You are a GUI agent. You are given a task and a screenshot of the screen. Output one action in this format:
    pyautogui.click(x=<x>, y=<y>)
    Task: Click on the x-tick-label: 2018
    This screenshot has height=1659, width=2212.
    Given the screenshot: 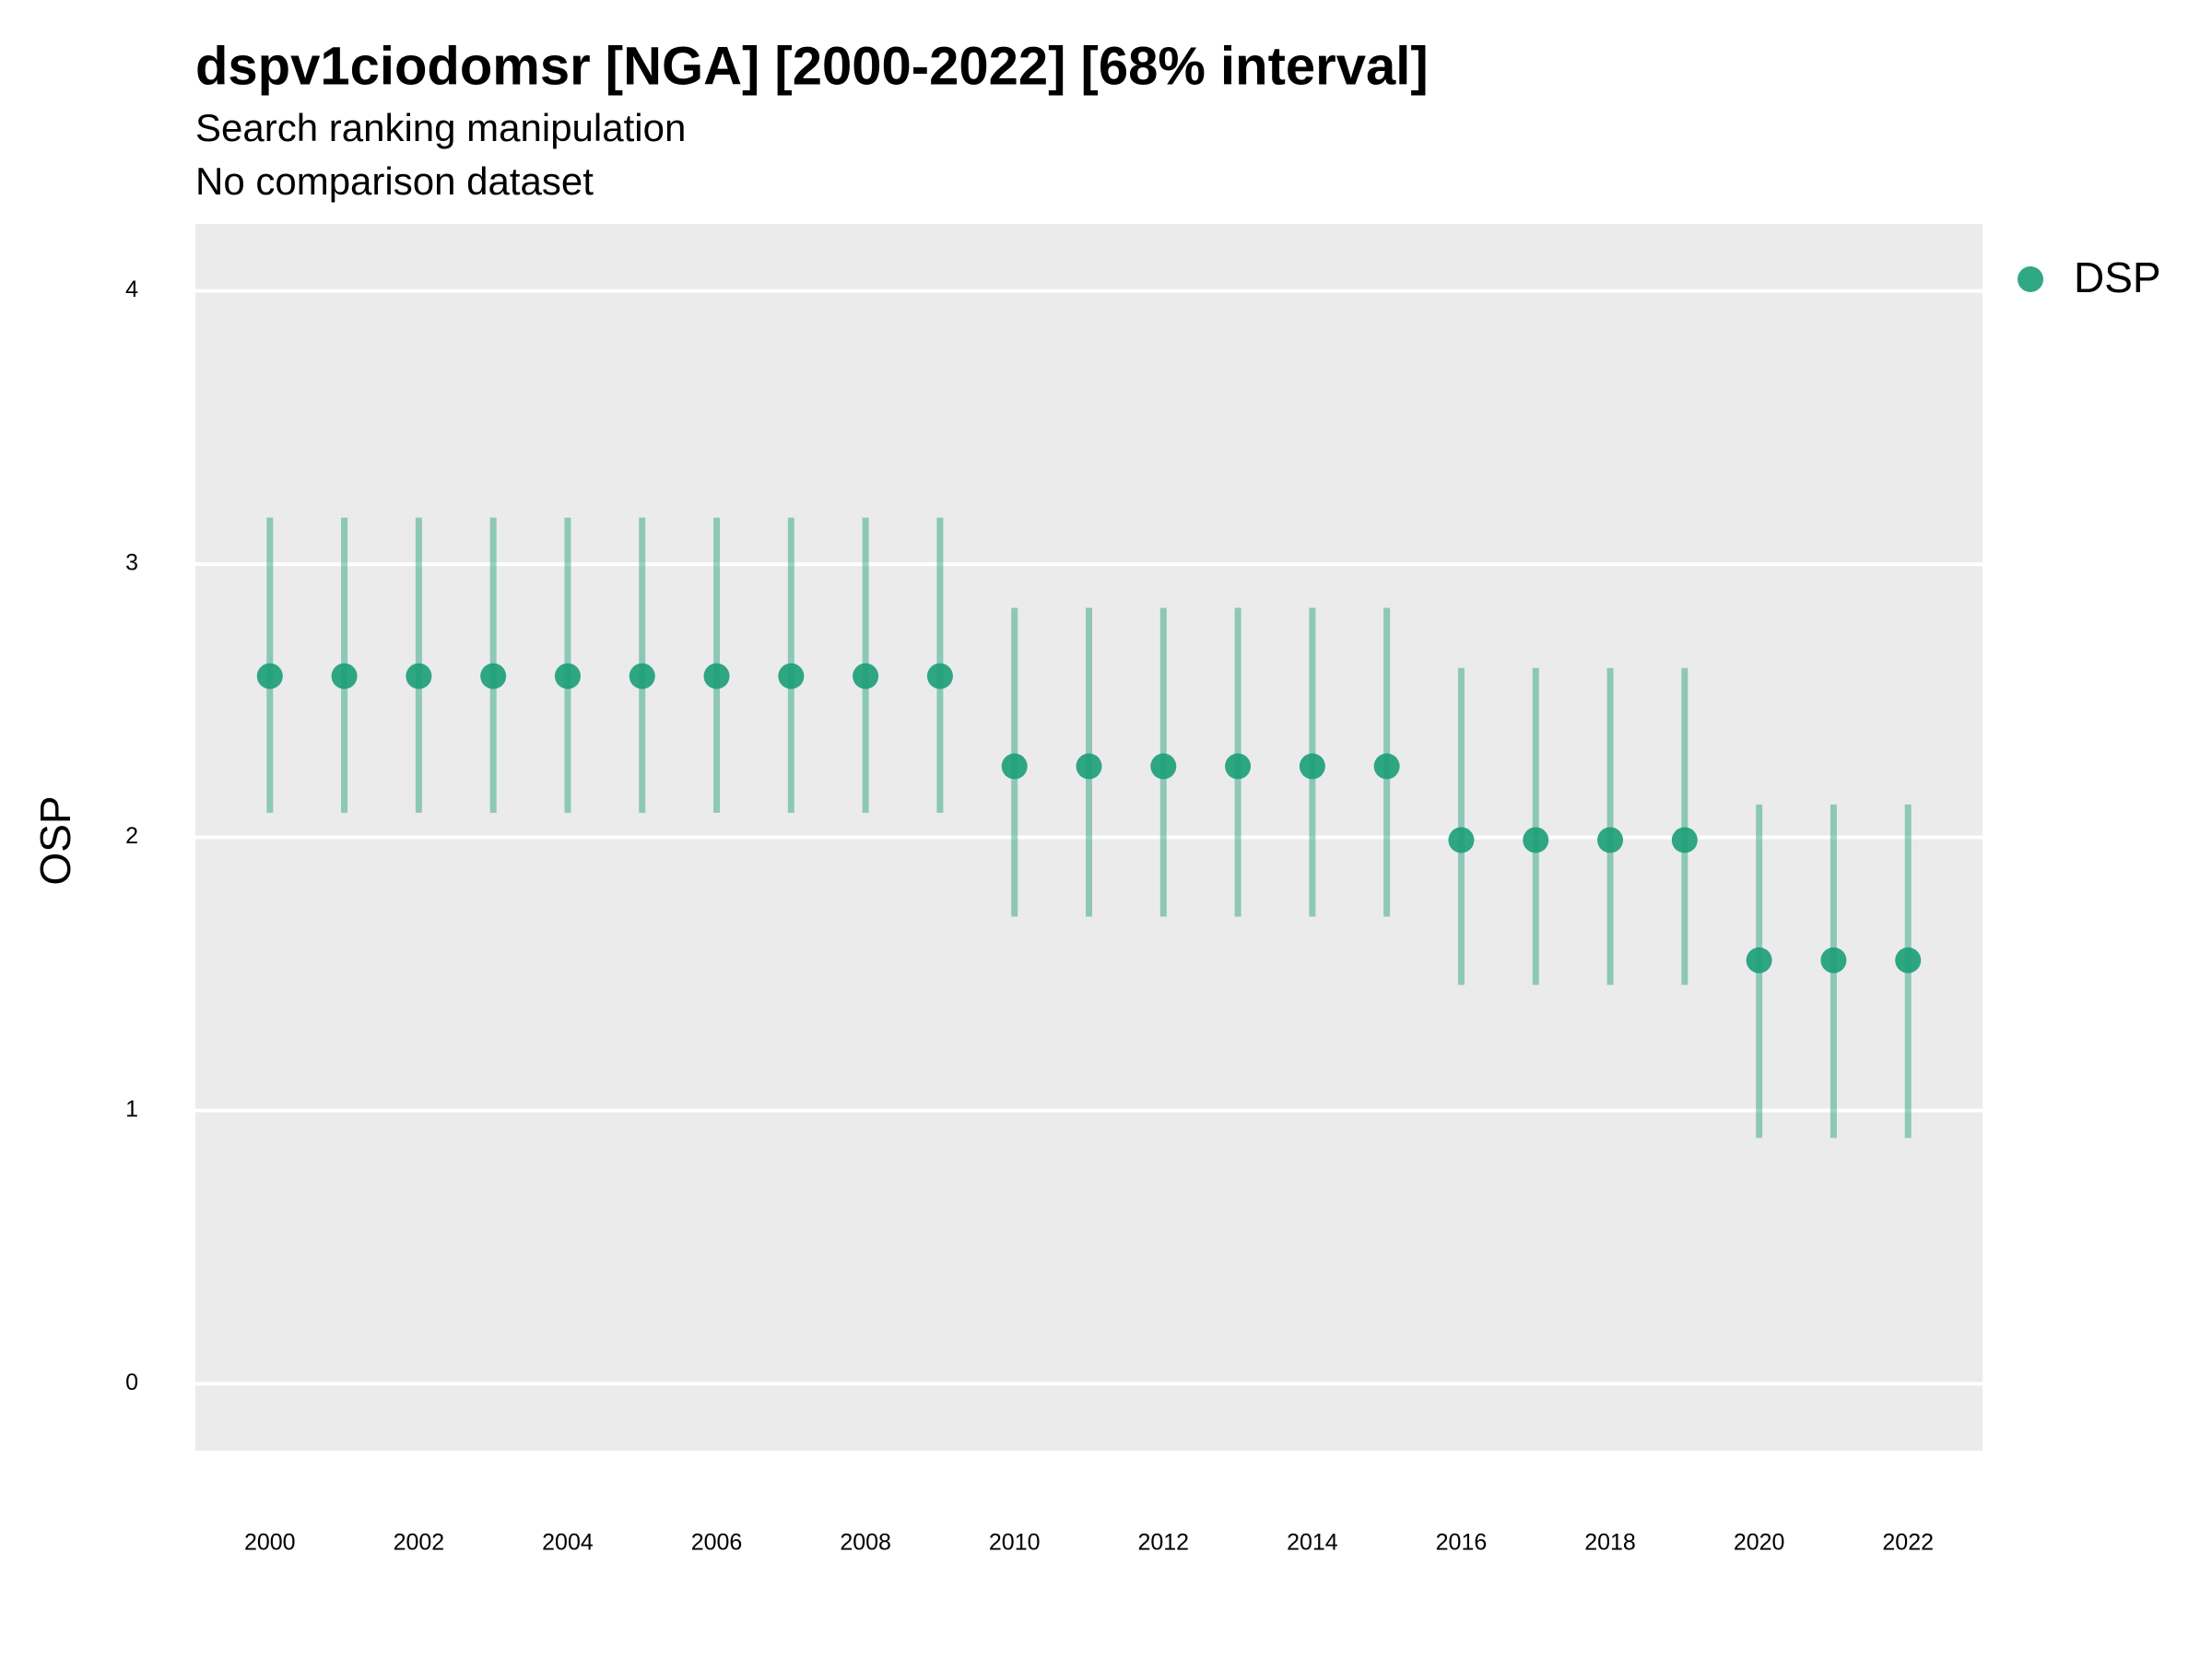 What is the action you would take?
    pyautogui.click(x=1610, y=1543)
    